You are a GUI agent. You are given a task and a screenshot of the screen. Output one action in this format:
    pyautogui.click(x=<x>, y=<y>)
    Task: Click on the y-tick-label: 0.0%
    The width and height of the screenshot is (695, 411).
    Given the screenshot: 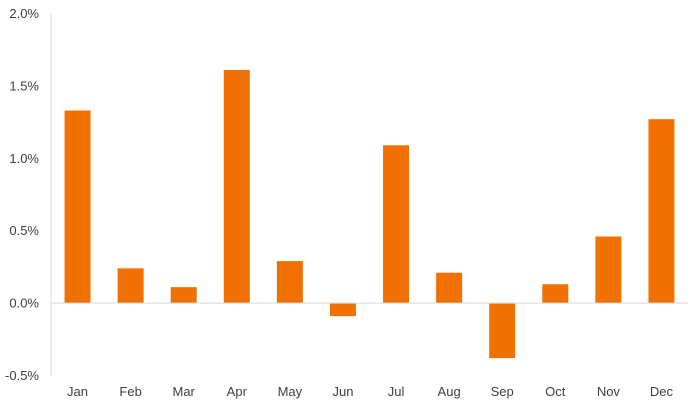 What is the action you would take?
    pyautogui.click(x=24, y=303)
    